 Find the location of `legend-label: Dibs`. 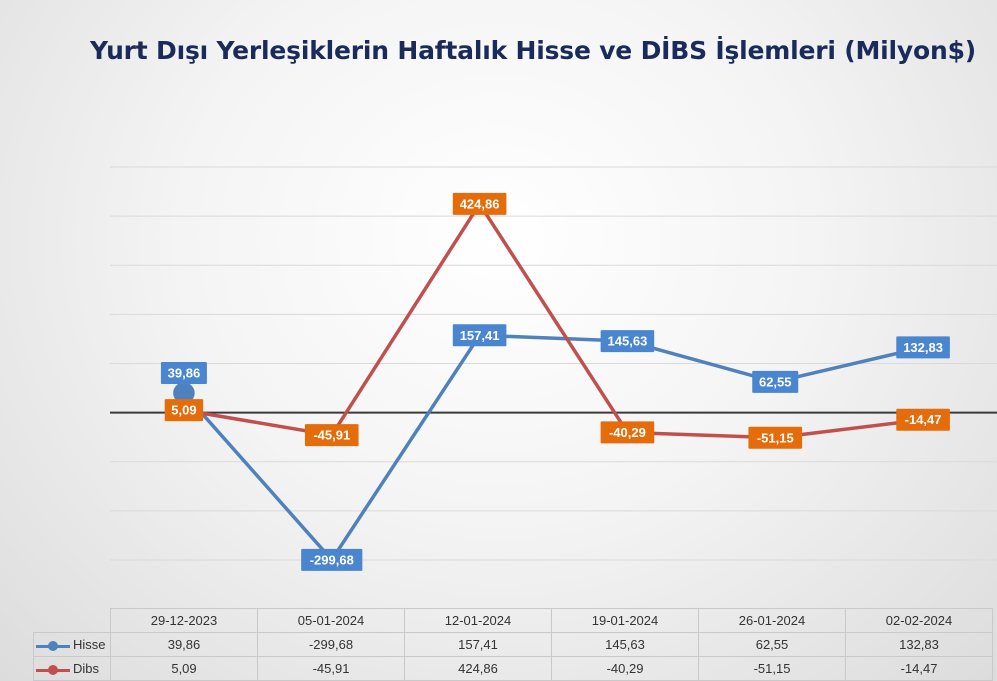

legend-label: Dibs is located at coordinates (86, 668).